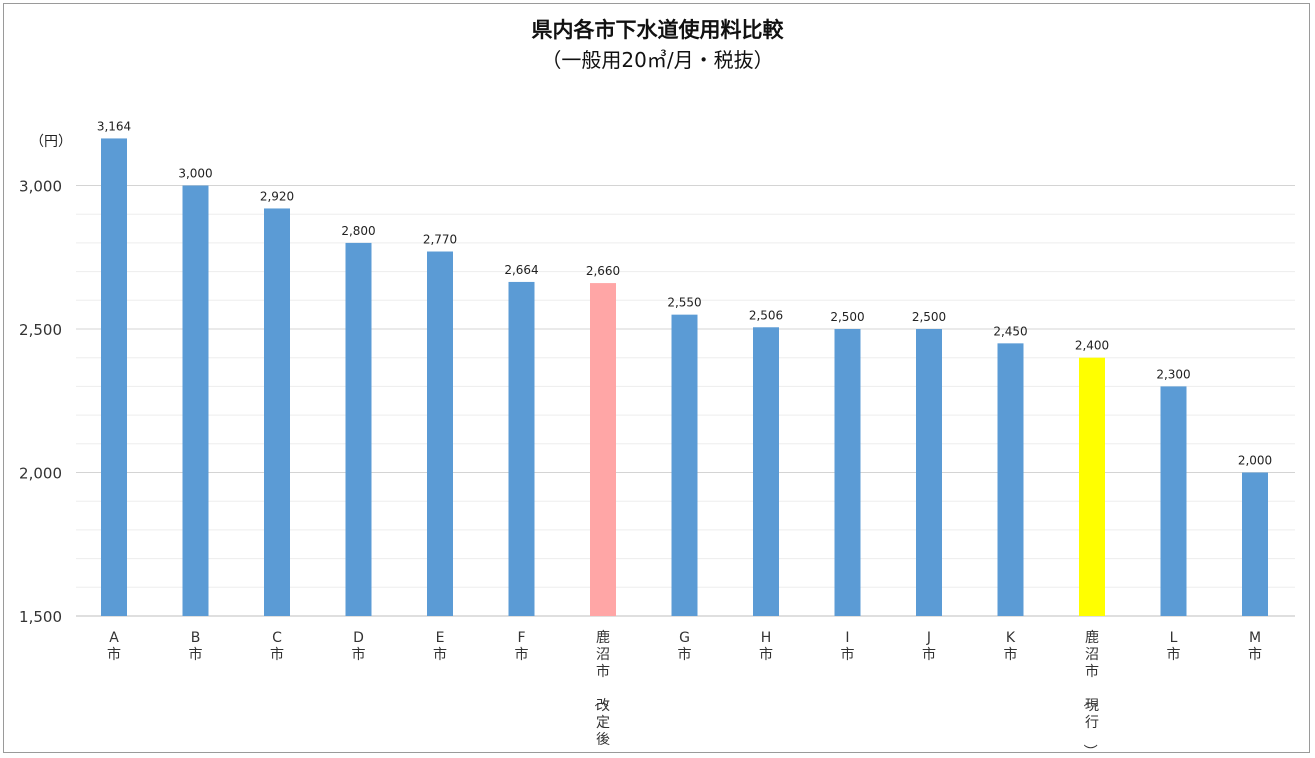 Image resolution: width=1315 pixels, height=758 pixels. What do you see at coordinates (277, 196) in the screenshot?
I see `data-label: 2,920` at bounding box center [277, 196].